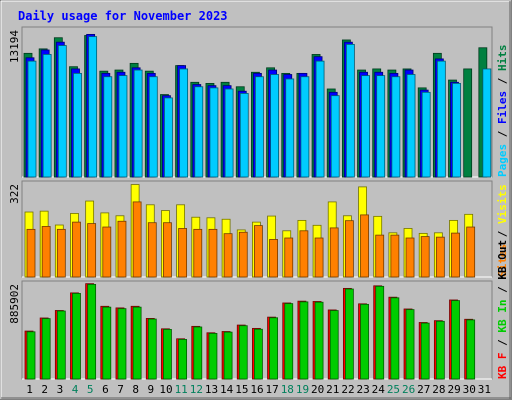 The width and height of the screenshot is (512, 400). I want to click on x-tick-label: 1, so click(29, 389).